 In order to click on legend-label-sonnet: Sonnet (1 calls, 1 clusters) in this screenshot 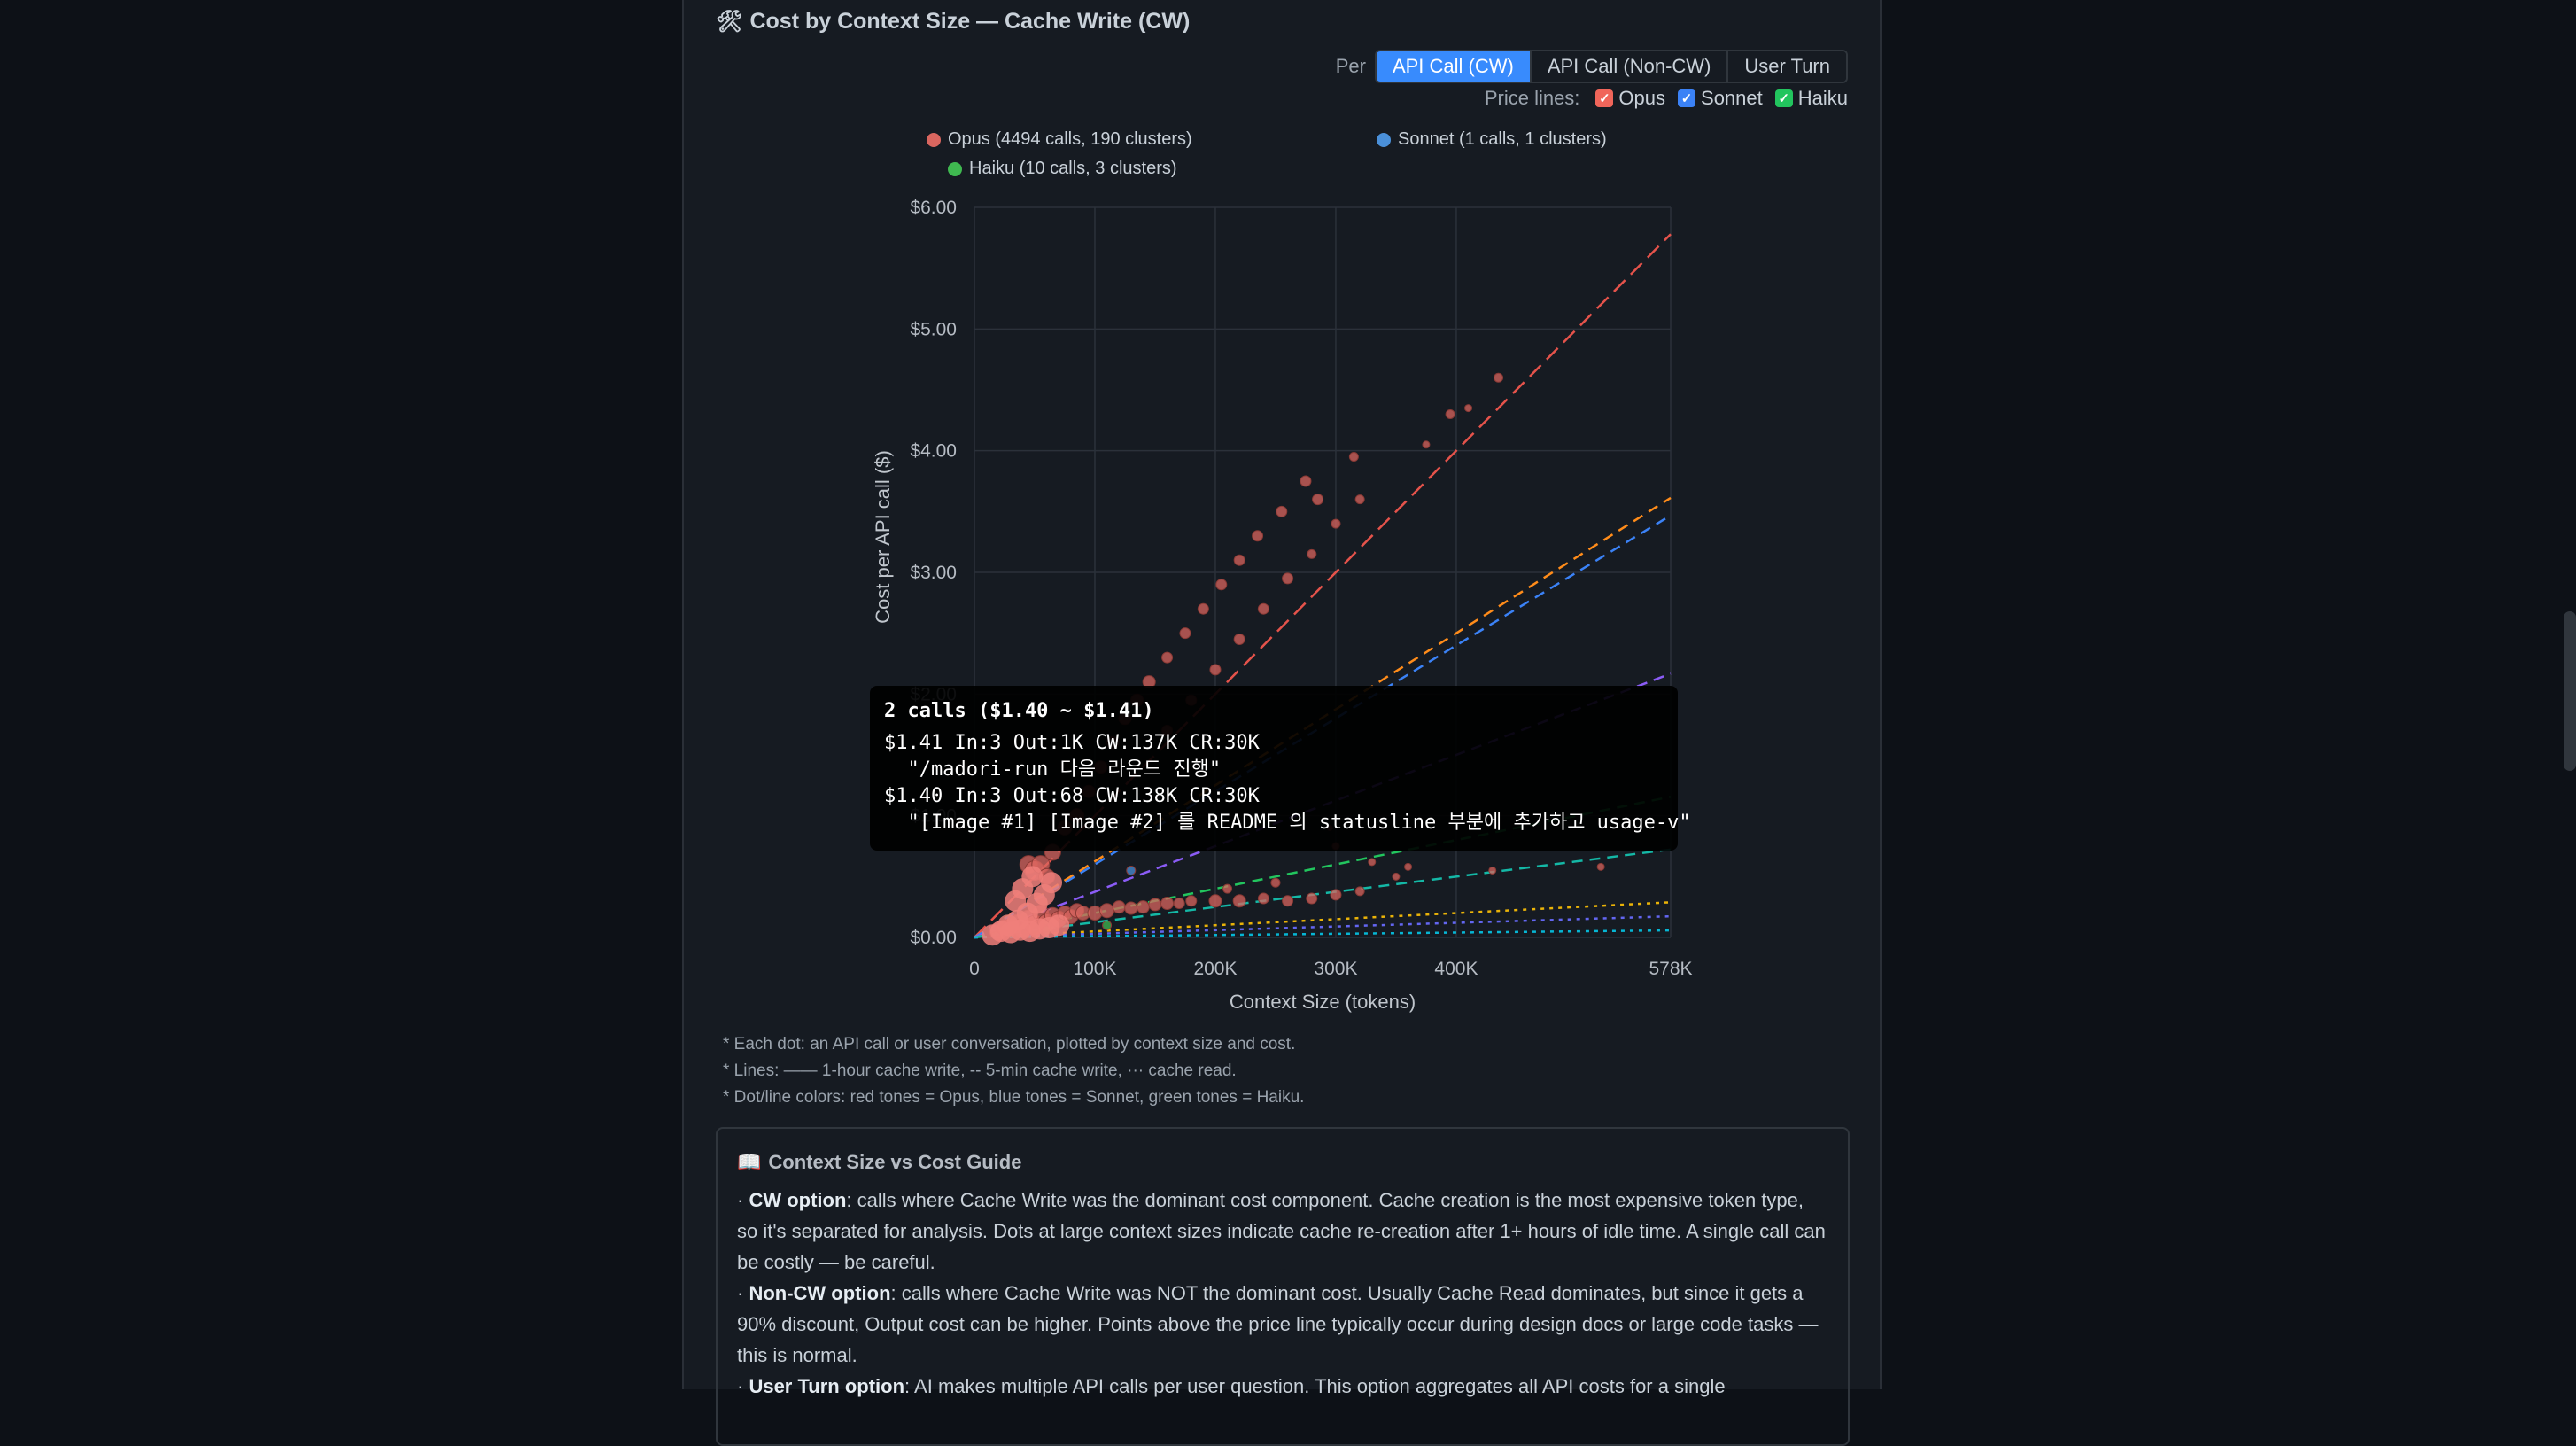, I will do `click(1502, 139)`.